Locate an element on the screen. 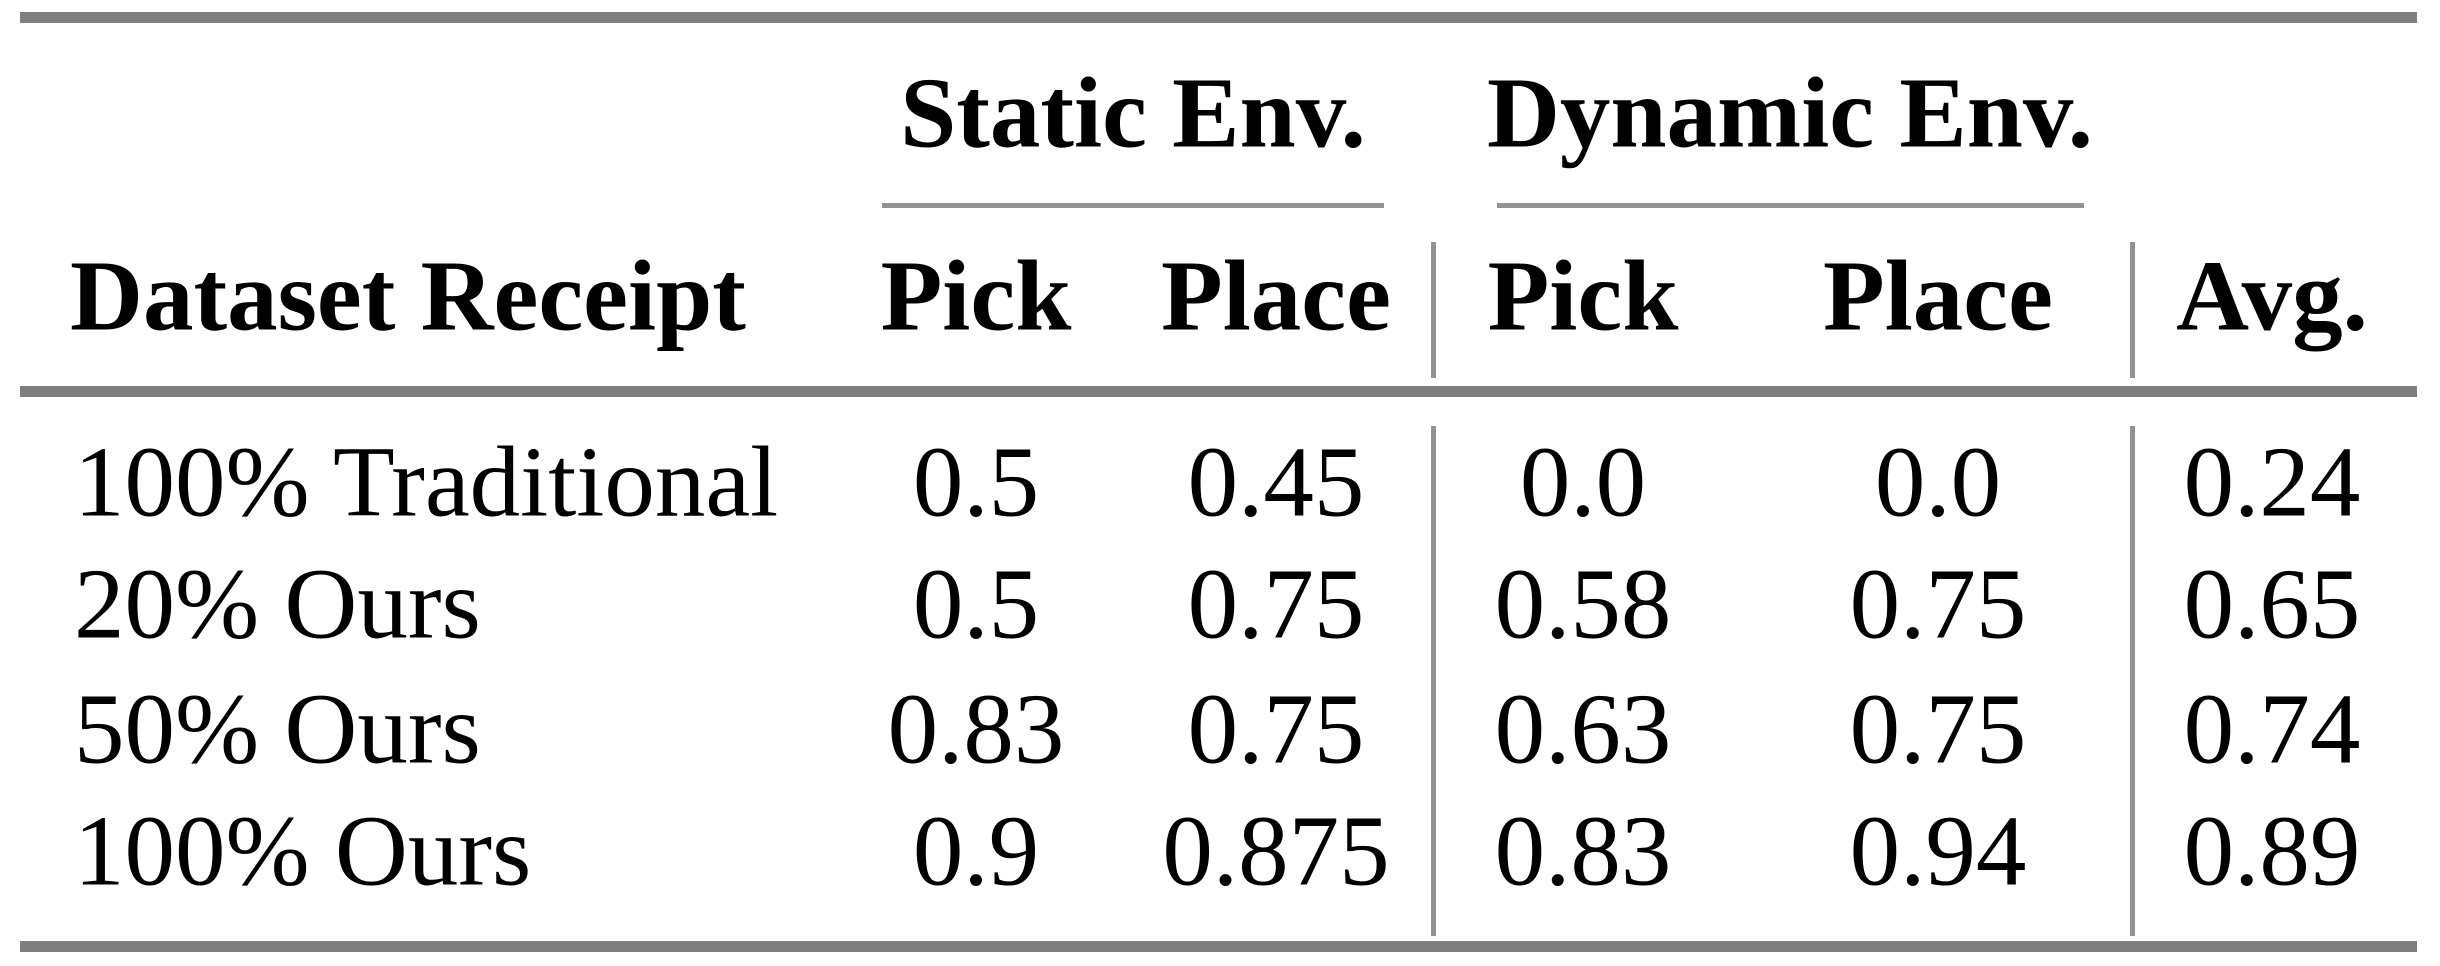 This screenshot has width=2440, height=966. column-header-dynamic-place: Place is located at coordinates (1938, 295).